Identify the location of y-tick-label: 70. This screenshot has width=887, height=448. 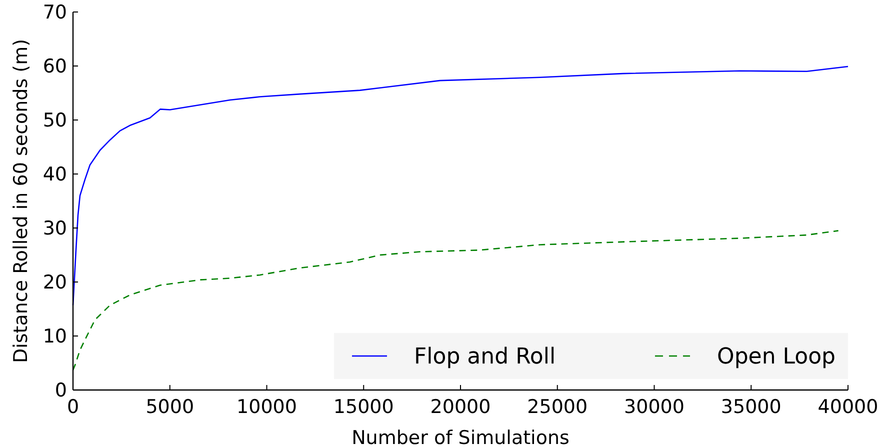
(54, 13).